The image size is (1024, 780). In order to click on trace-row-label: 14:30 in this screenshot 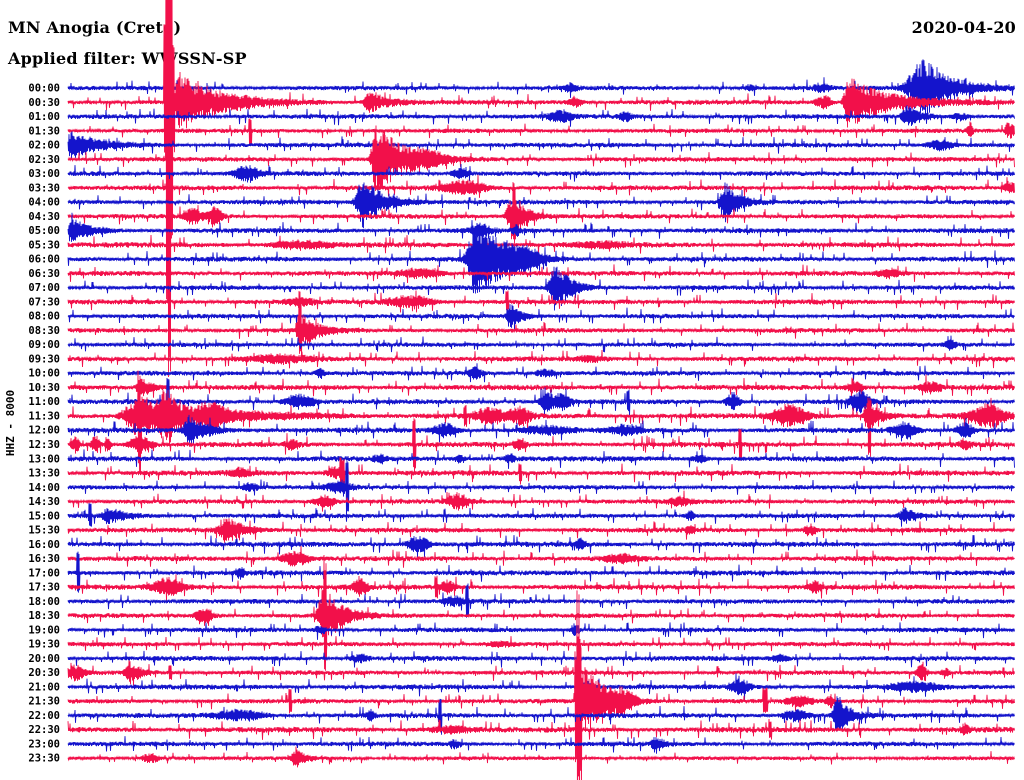, I will do `click(44, 502)`.